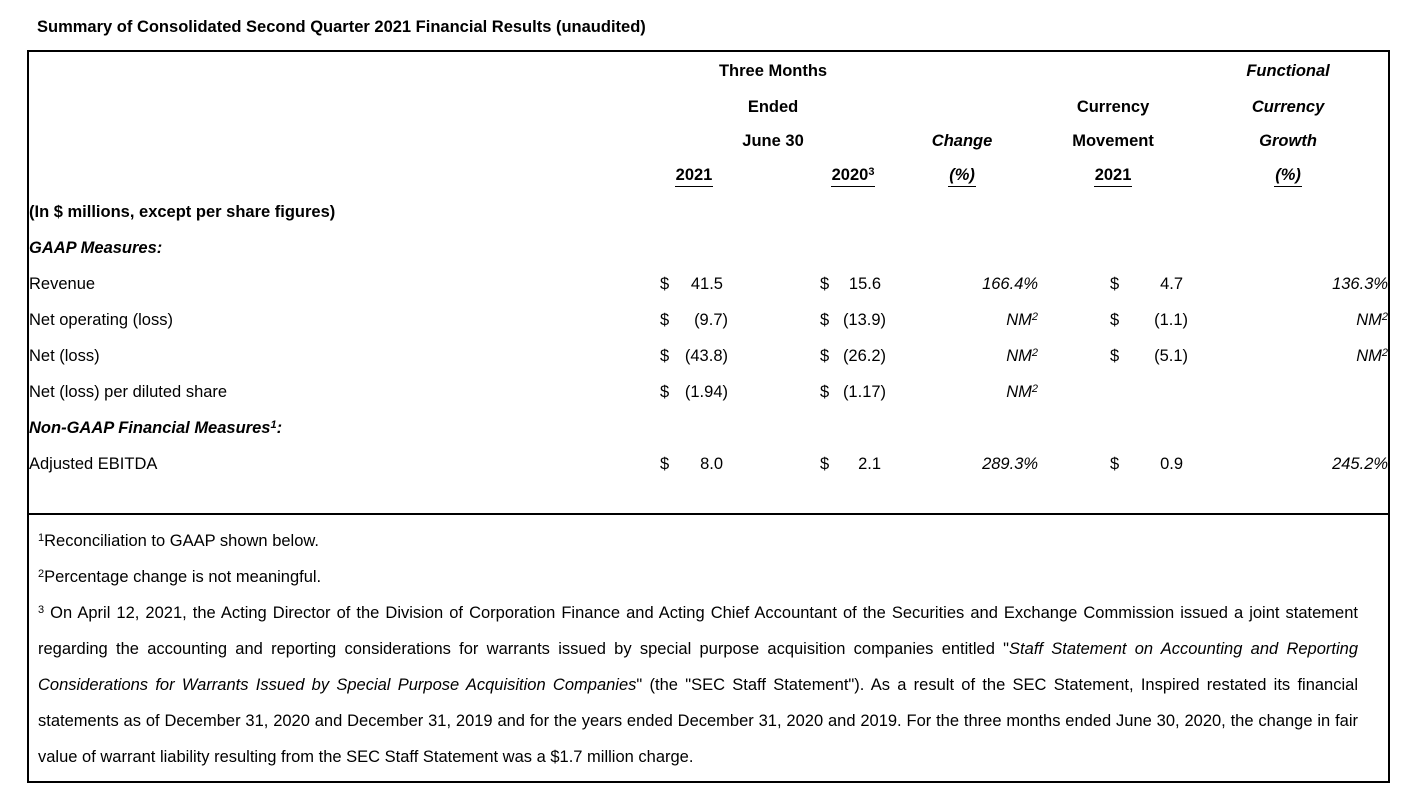 This screenshot has height=795, width=1413. What do you see at coordinates (708, 248) in the screenshot?
I see `section-row-gaap: GAAP Measures:` at bounding box center [708, 248].